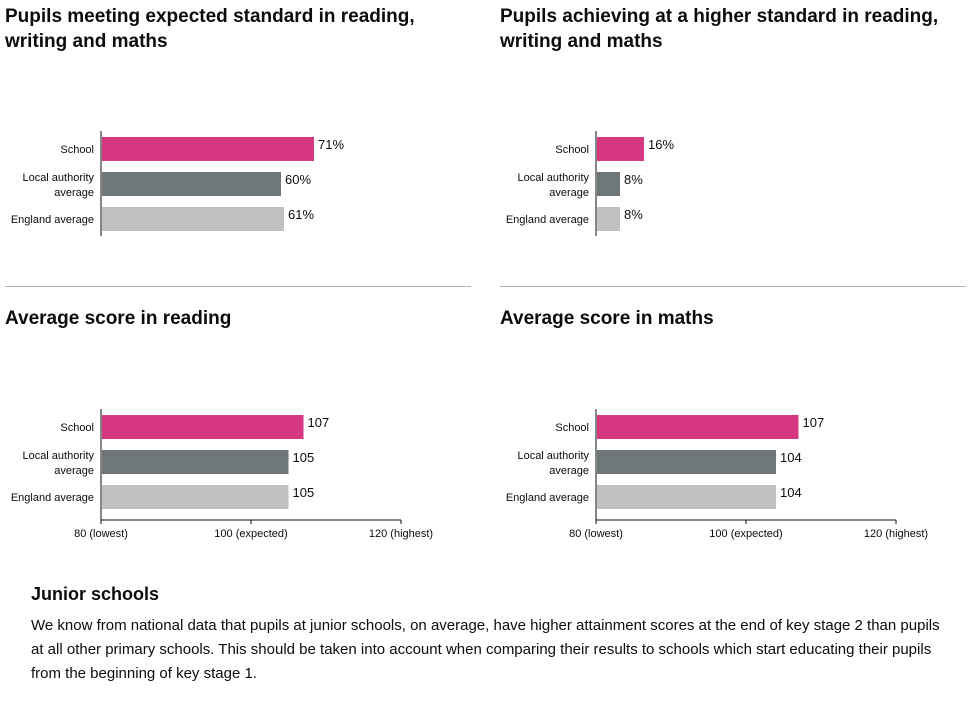 This screenshot has height=705, width=971. Describe the element at coordinates (95, 594) in the screenshot. I see `section-heading: Junior schools` at that location.